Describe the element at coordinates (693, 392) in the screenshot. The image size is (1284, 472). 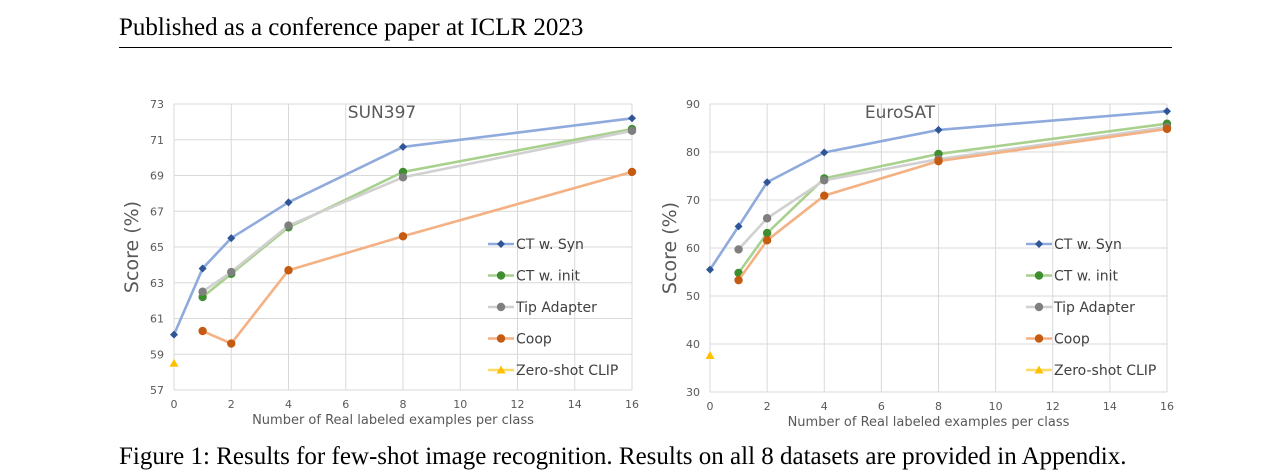
I see `y-tick-label: 30` at that location.